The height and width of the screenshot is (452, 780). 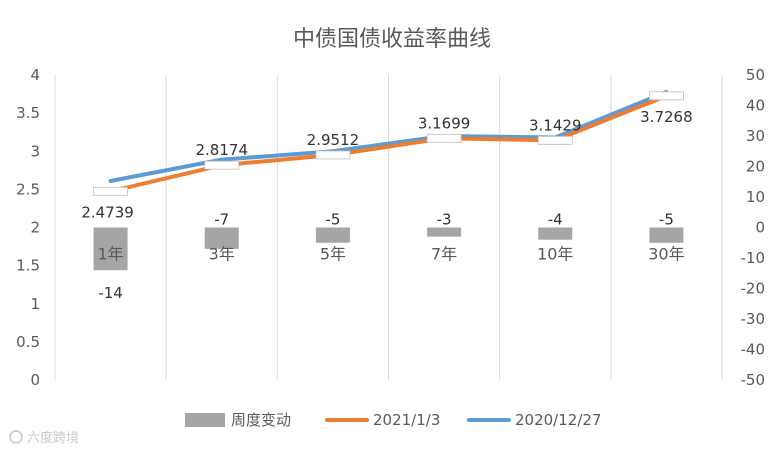 What do you see at coordinates (16, 437) in the screenshot?
I see `watermark-logo-icon` at bounding box center [16, 437].